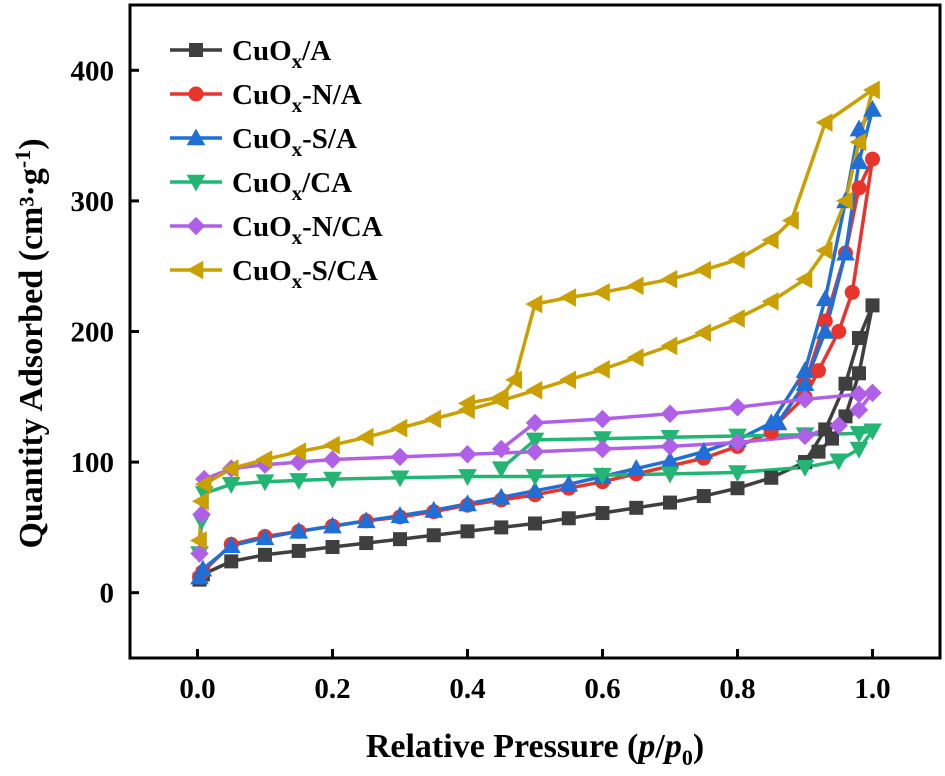  What do you see at coordinates (737, 689) in the screenshot?
I see `x-tick-label: 0.8` at bounding box center [737, 689].